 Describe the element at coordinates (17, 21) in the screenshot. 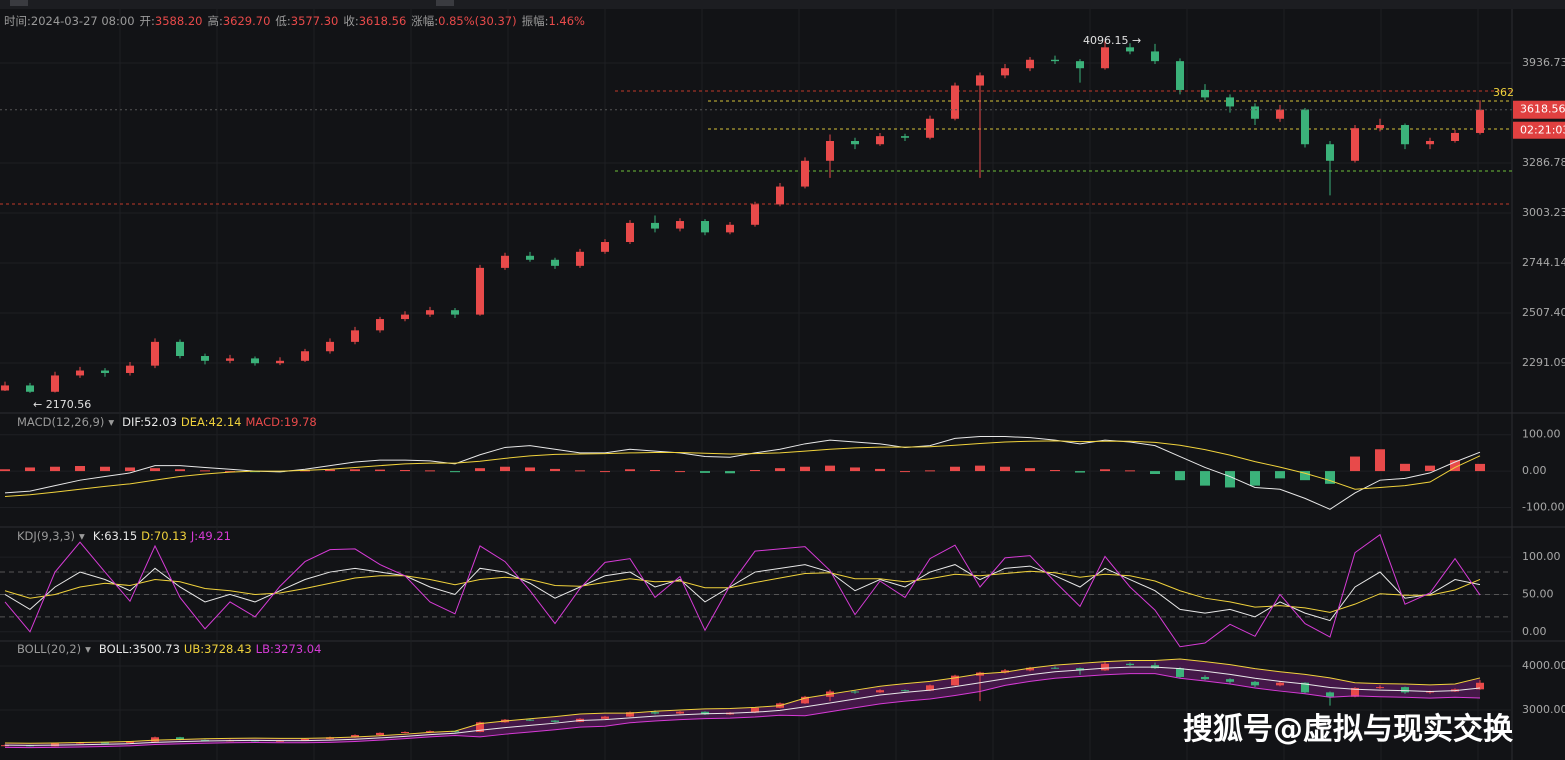

I see `header-label: 时间:` at that location.